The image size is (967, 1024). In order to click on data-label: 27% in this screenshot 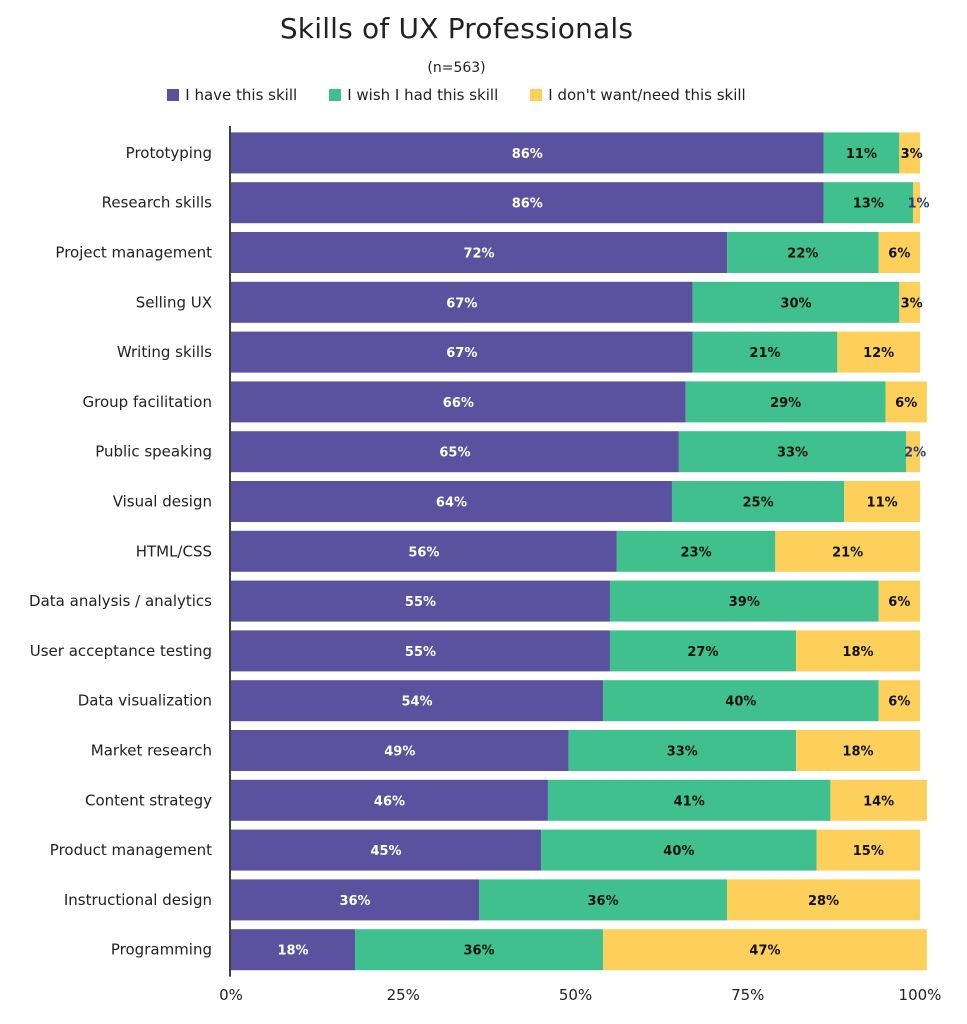, I will do `click(702, 652)`.